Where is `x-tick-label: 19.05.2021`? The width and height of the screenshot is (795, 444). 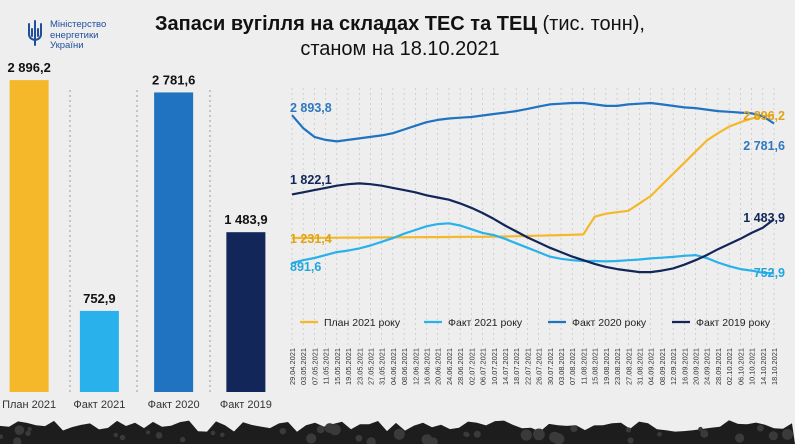 x-tick-label: 19.05.2021 is located at coordinates (348, 366).